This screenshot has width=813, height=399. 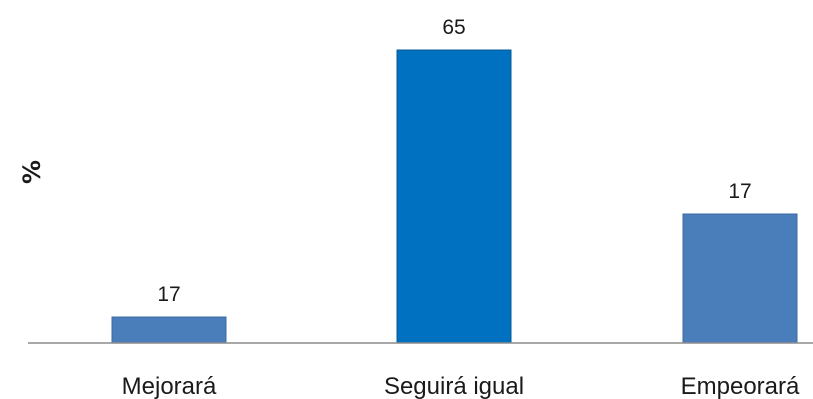 What do you see at coordinates (32, 172) in the screenshot?
I see `y-axis-title: %` at bounding box center [32, 172].